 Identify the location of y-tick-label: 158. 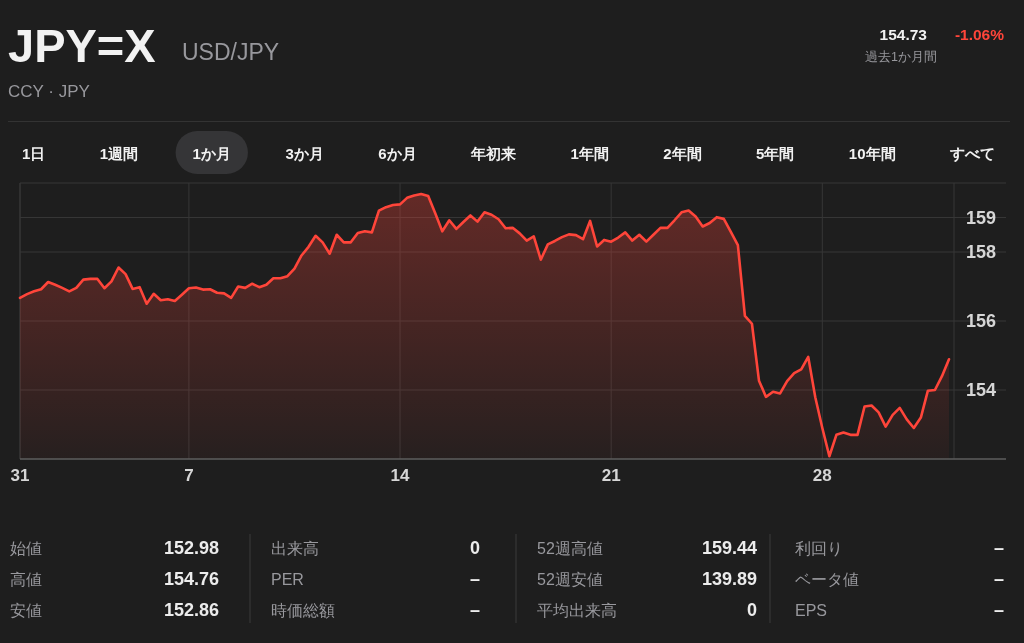
(981, 252).